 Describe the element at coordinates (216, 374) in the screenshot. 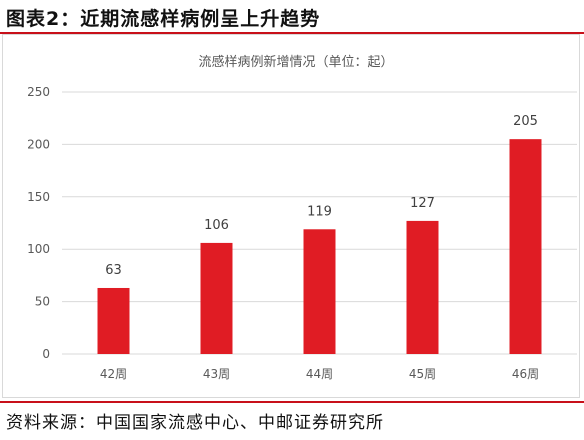

I see `x-tick-label: 43周` at that location.